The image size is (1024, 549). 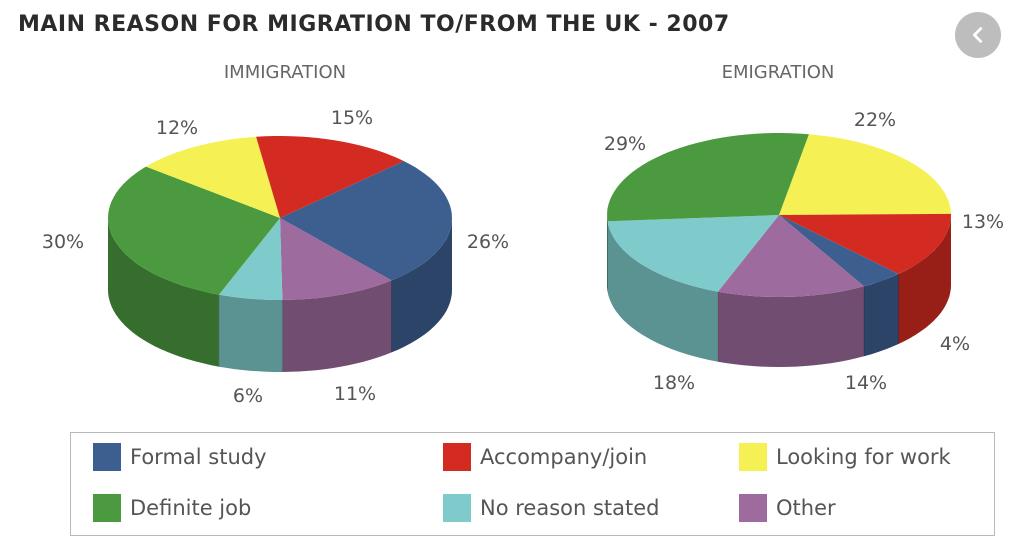 I want to click on immigration-pie, so click(x=280, y=254).